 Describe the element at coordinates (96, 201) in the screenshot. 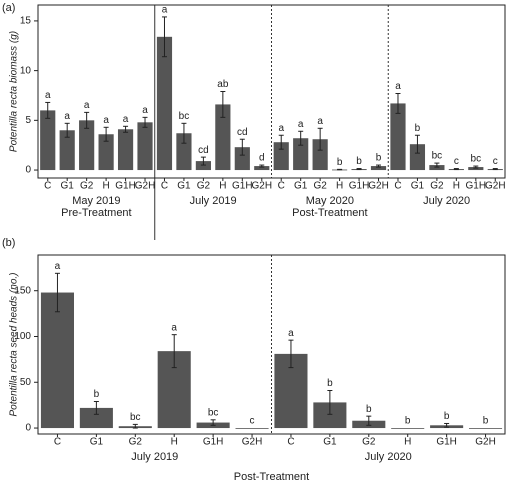

I see `group-label: May 2019` at that location.